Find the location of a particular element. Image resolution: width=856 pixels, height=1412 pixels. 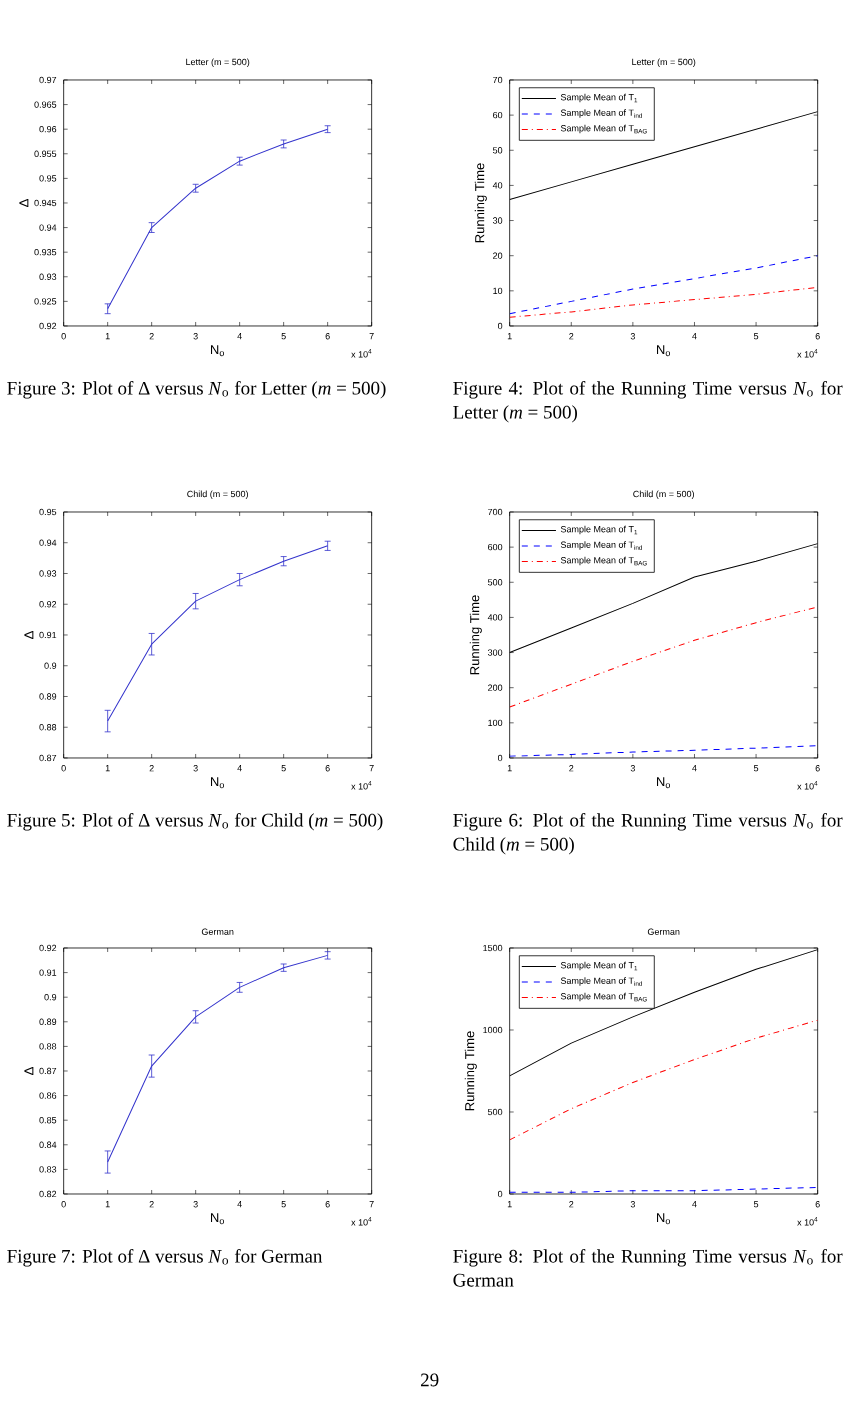

caption: Figure 5: Plot of Δ versus N$_{o}$ for Child (m = 500) is located at coordinates (195, 822).